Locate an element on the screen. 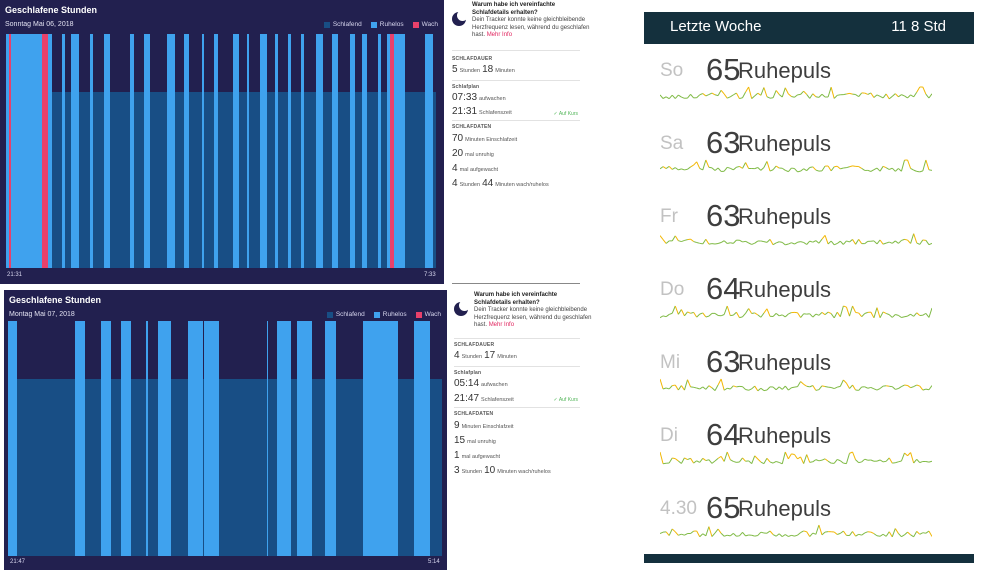 The height and width of the screenshot is (588, 999). start-time-label: 21:31 is located at coordinates (15, 275).